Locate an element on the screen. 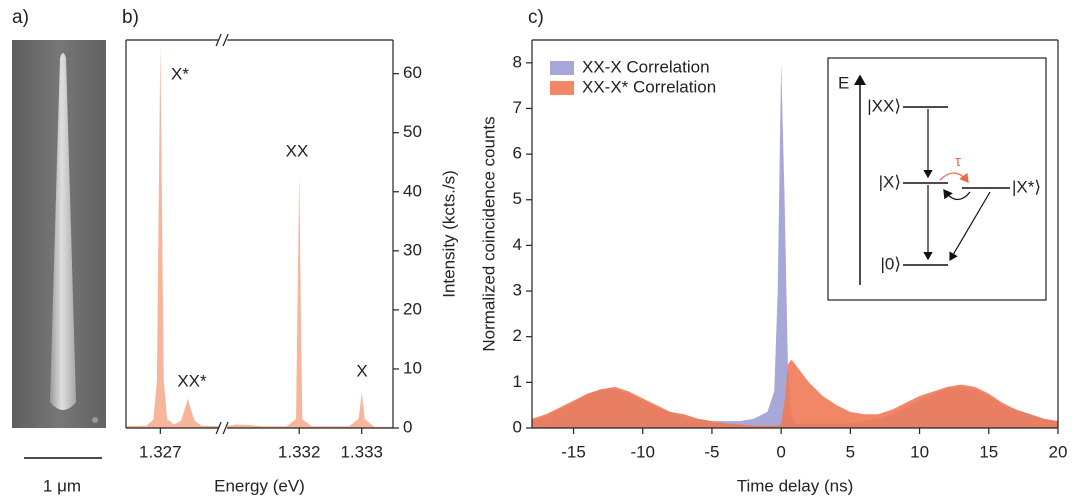 Image resolution: width=1086 pixels, height=498 pixels. x-tick-label: 1.333 is located at coordinates (361, 451).